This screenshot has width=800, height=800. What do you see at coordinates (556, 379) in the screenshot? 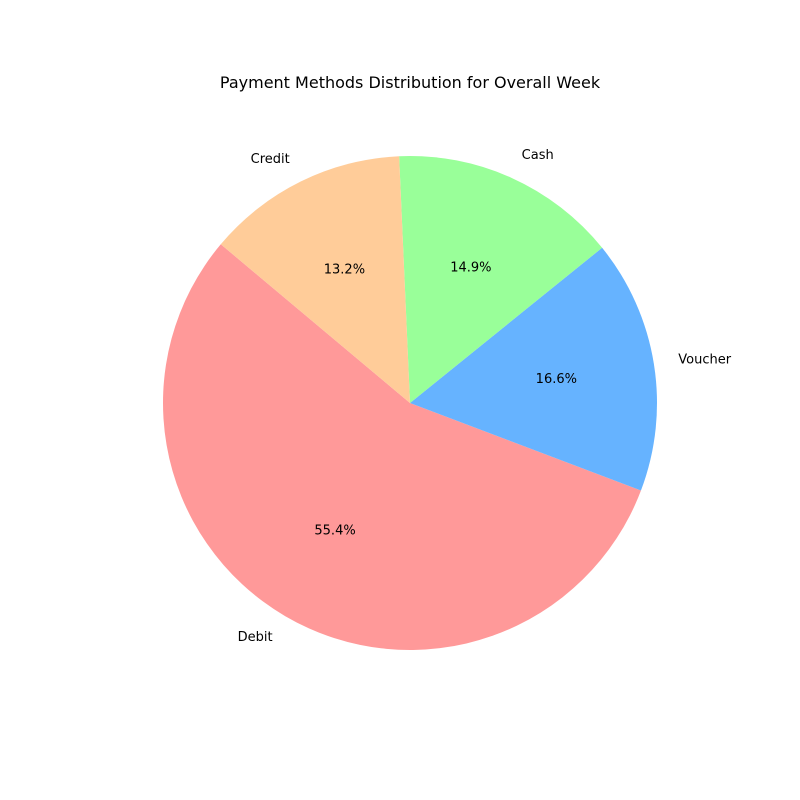
I see `pct-label-voucher: 16.6%` at bounding box center [556, 379].